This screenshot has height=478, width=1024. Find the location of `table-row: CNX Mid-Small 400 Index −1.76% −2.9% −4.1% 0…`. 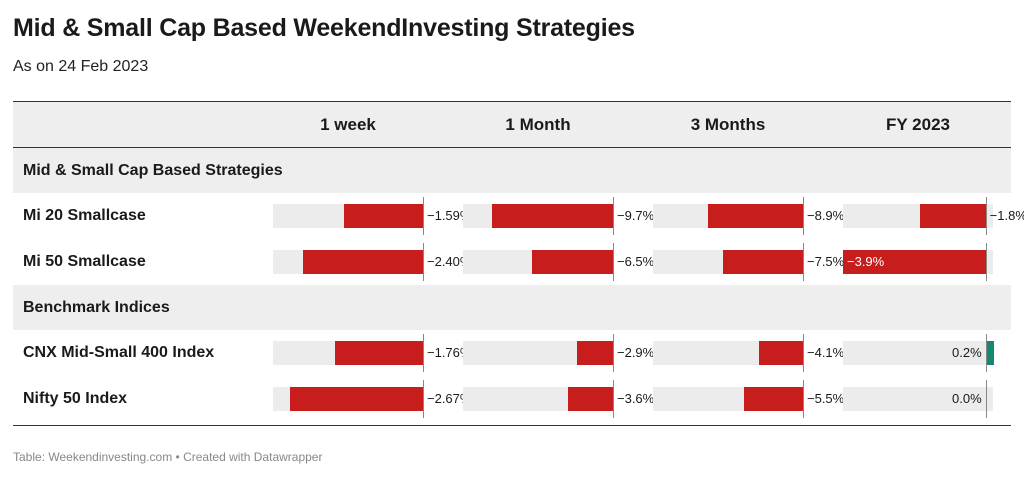

table-row: CNX Mid-Small 400 Index −1.76% −2.9% −4.1% 0… is located at coordinates (512, 353).